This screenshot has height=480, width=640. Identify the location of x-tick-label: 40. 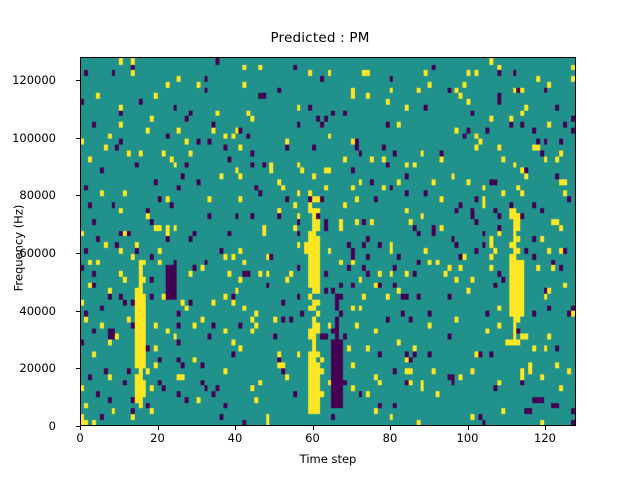
(235, 438).